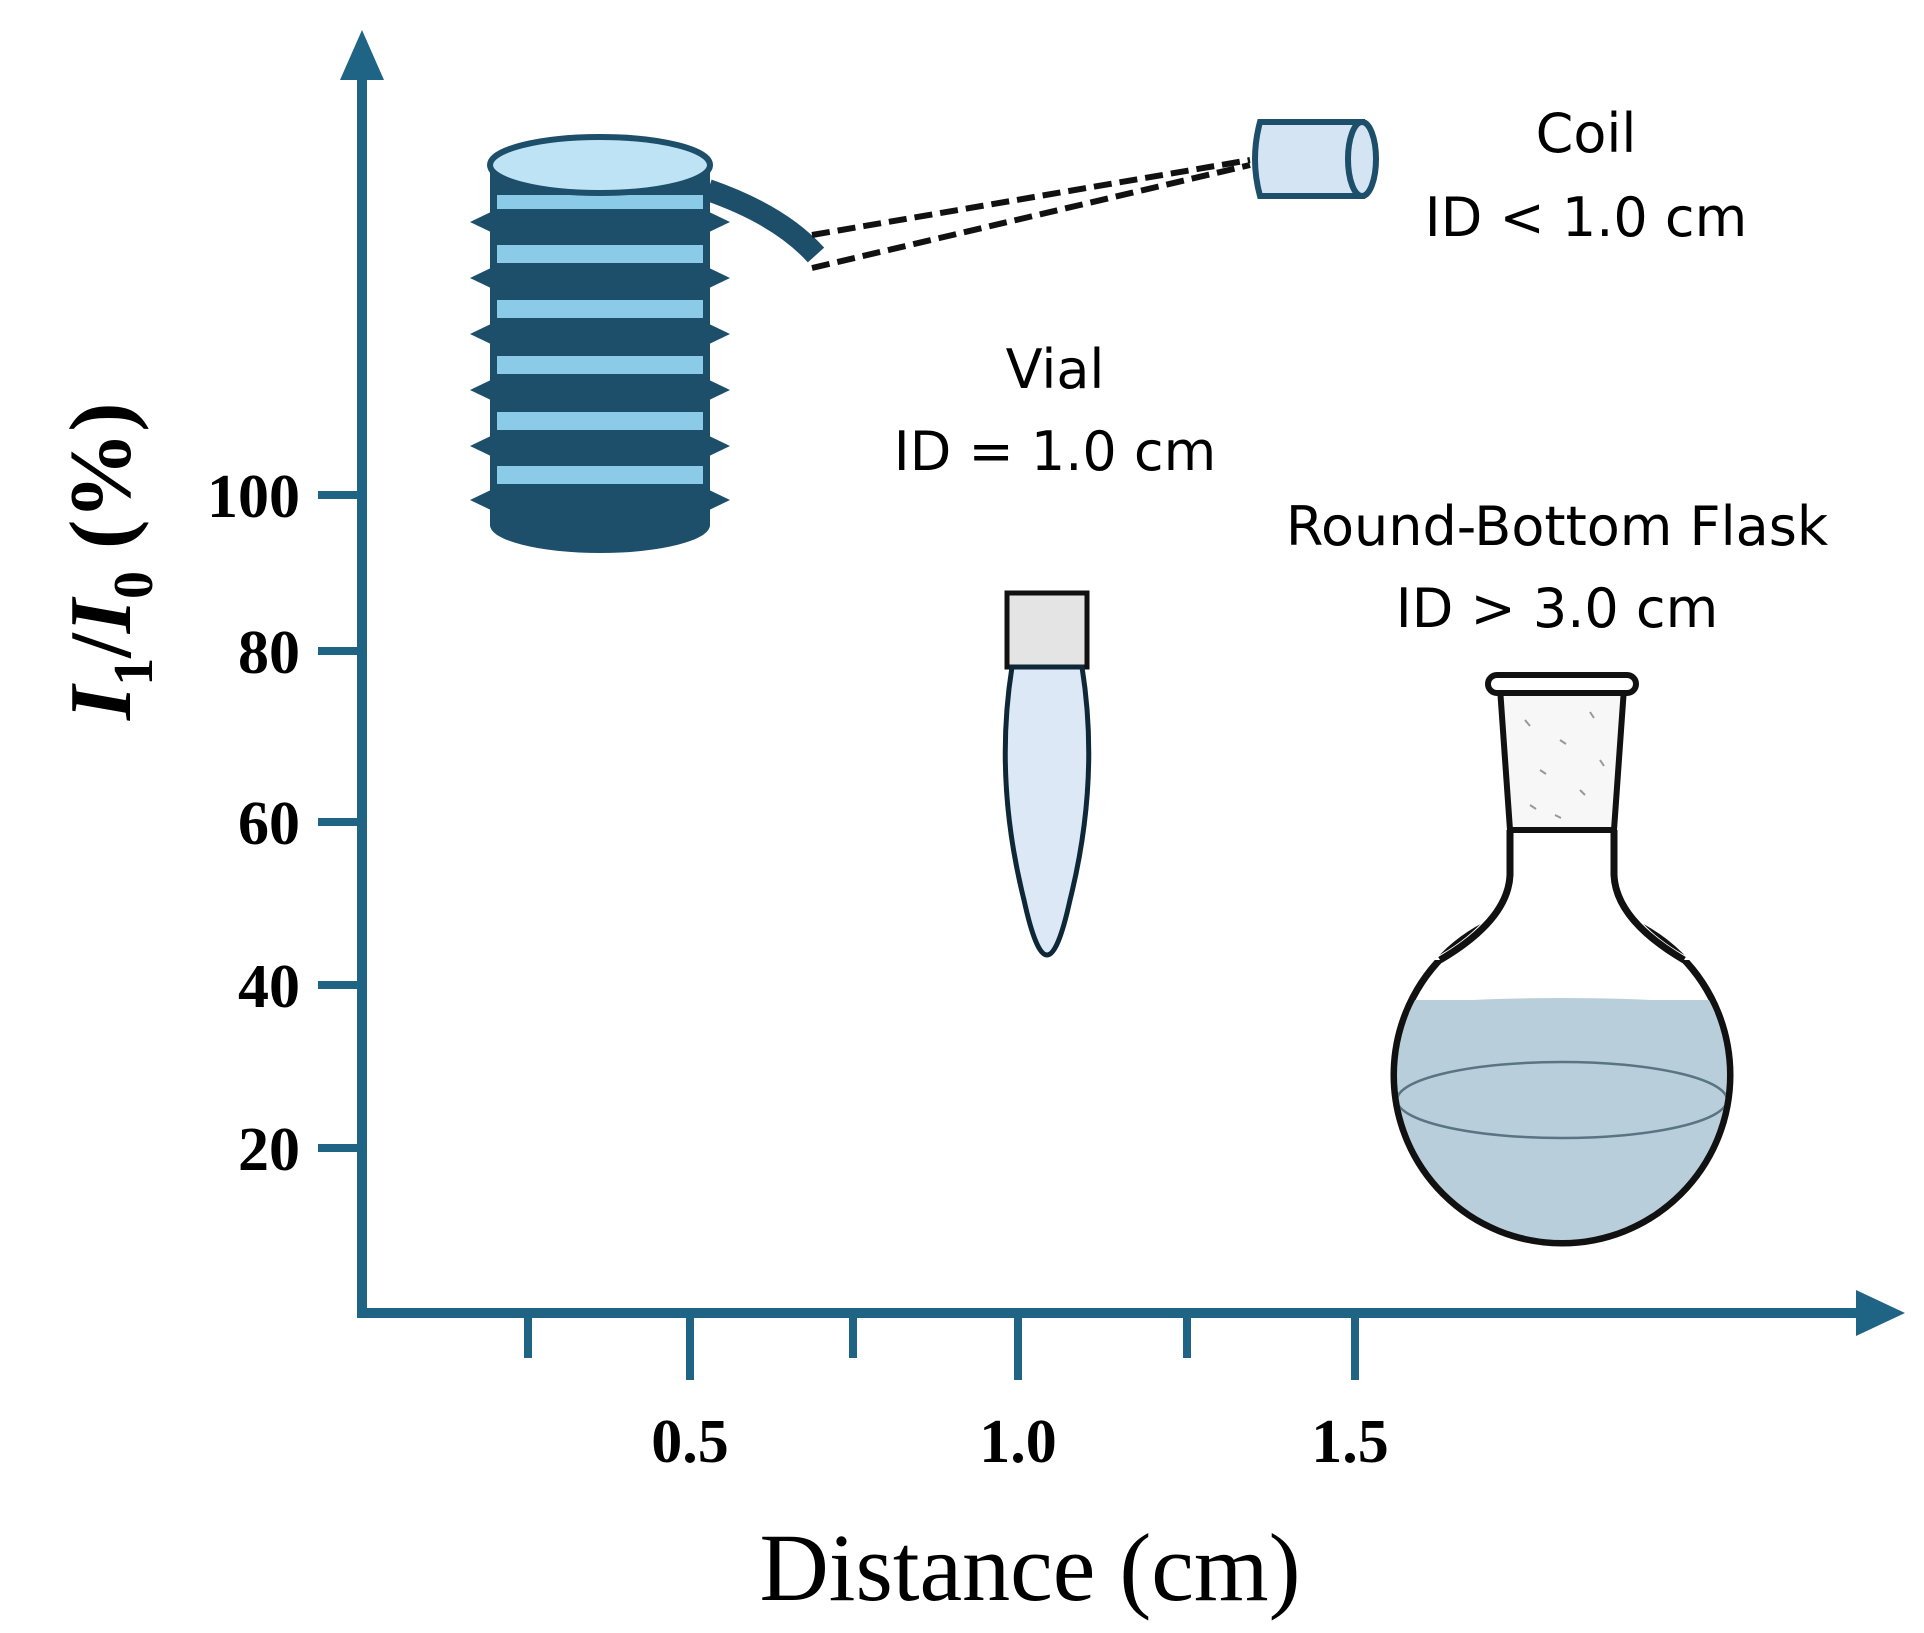 The height and width of the screenshot is (1633, 1924). What do you see at coordinates (1031, 197) in the screenshot?
I see `zoom-line-upper` at bounding box center [1031, 197].